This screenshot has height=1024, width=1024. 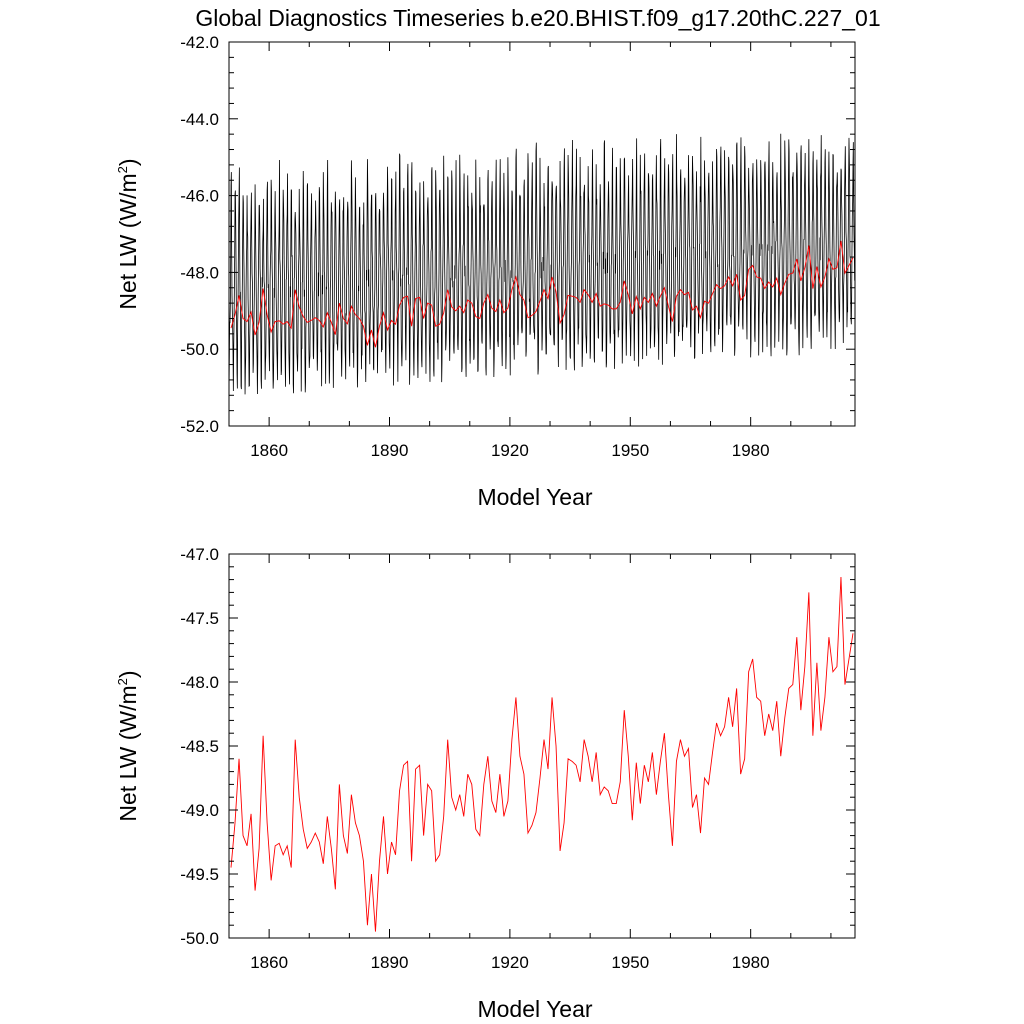 I want to click on y-tick-label: -49.5, so click(x=199, y=874).